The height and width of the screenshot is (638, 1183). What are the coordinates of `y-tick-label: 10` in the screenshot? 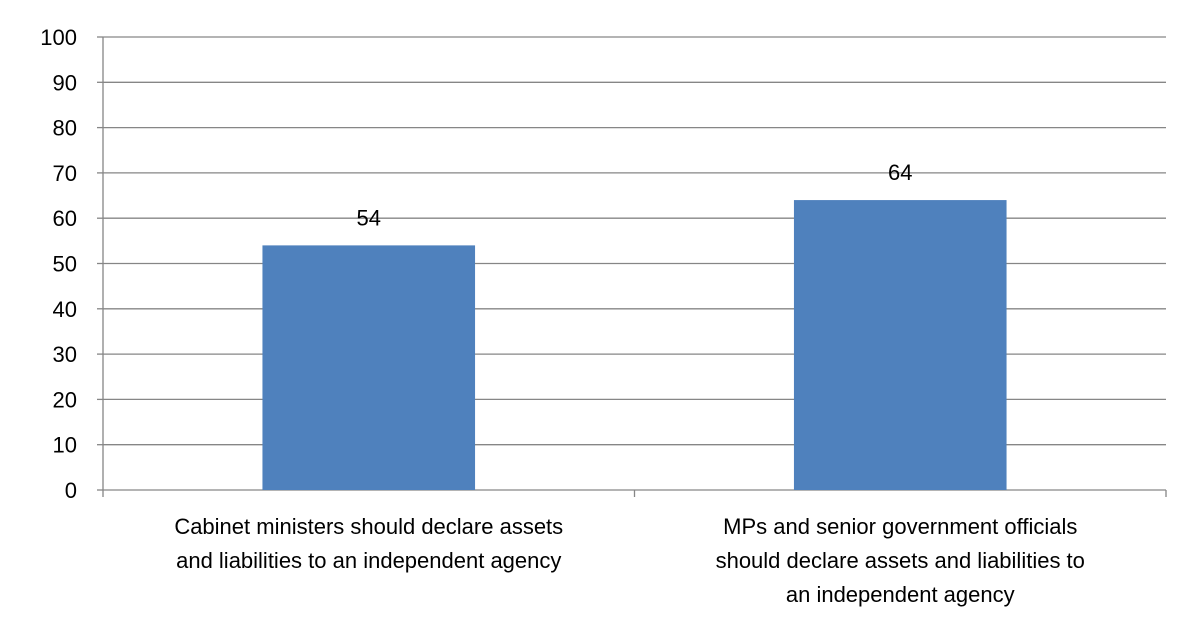 It's located at (65, 445).